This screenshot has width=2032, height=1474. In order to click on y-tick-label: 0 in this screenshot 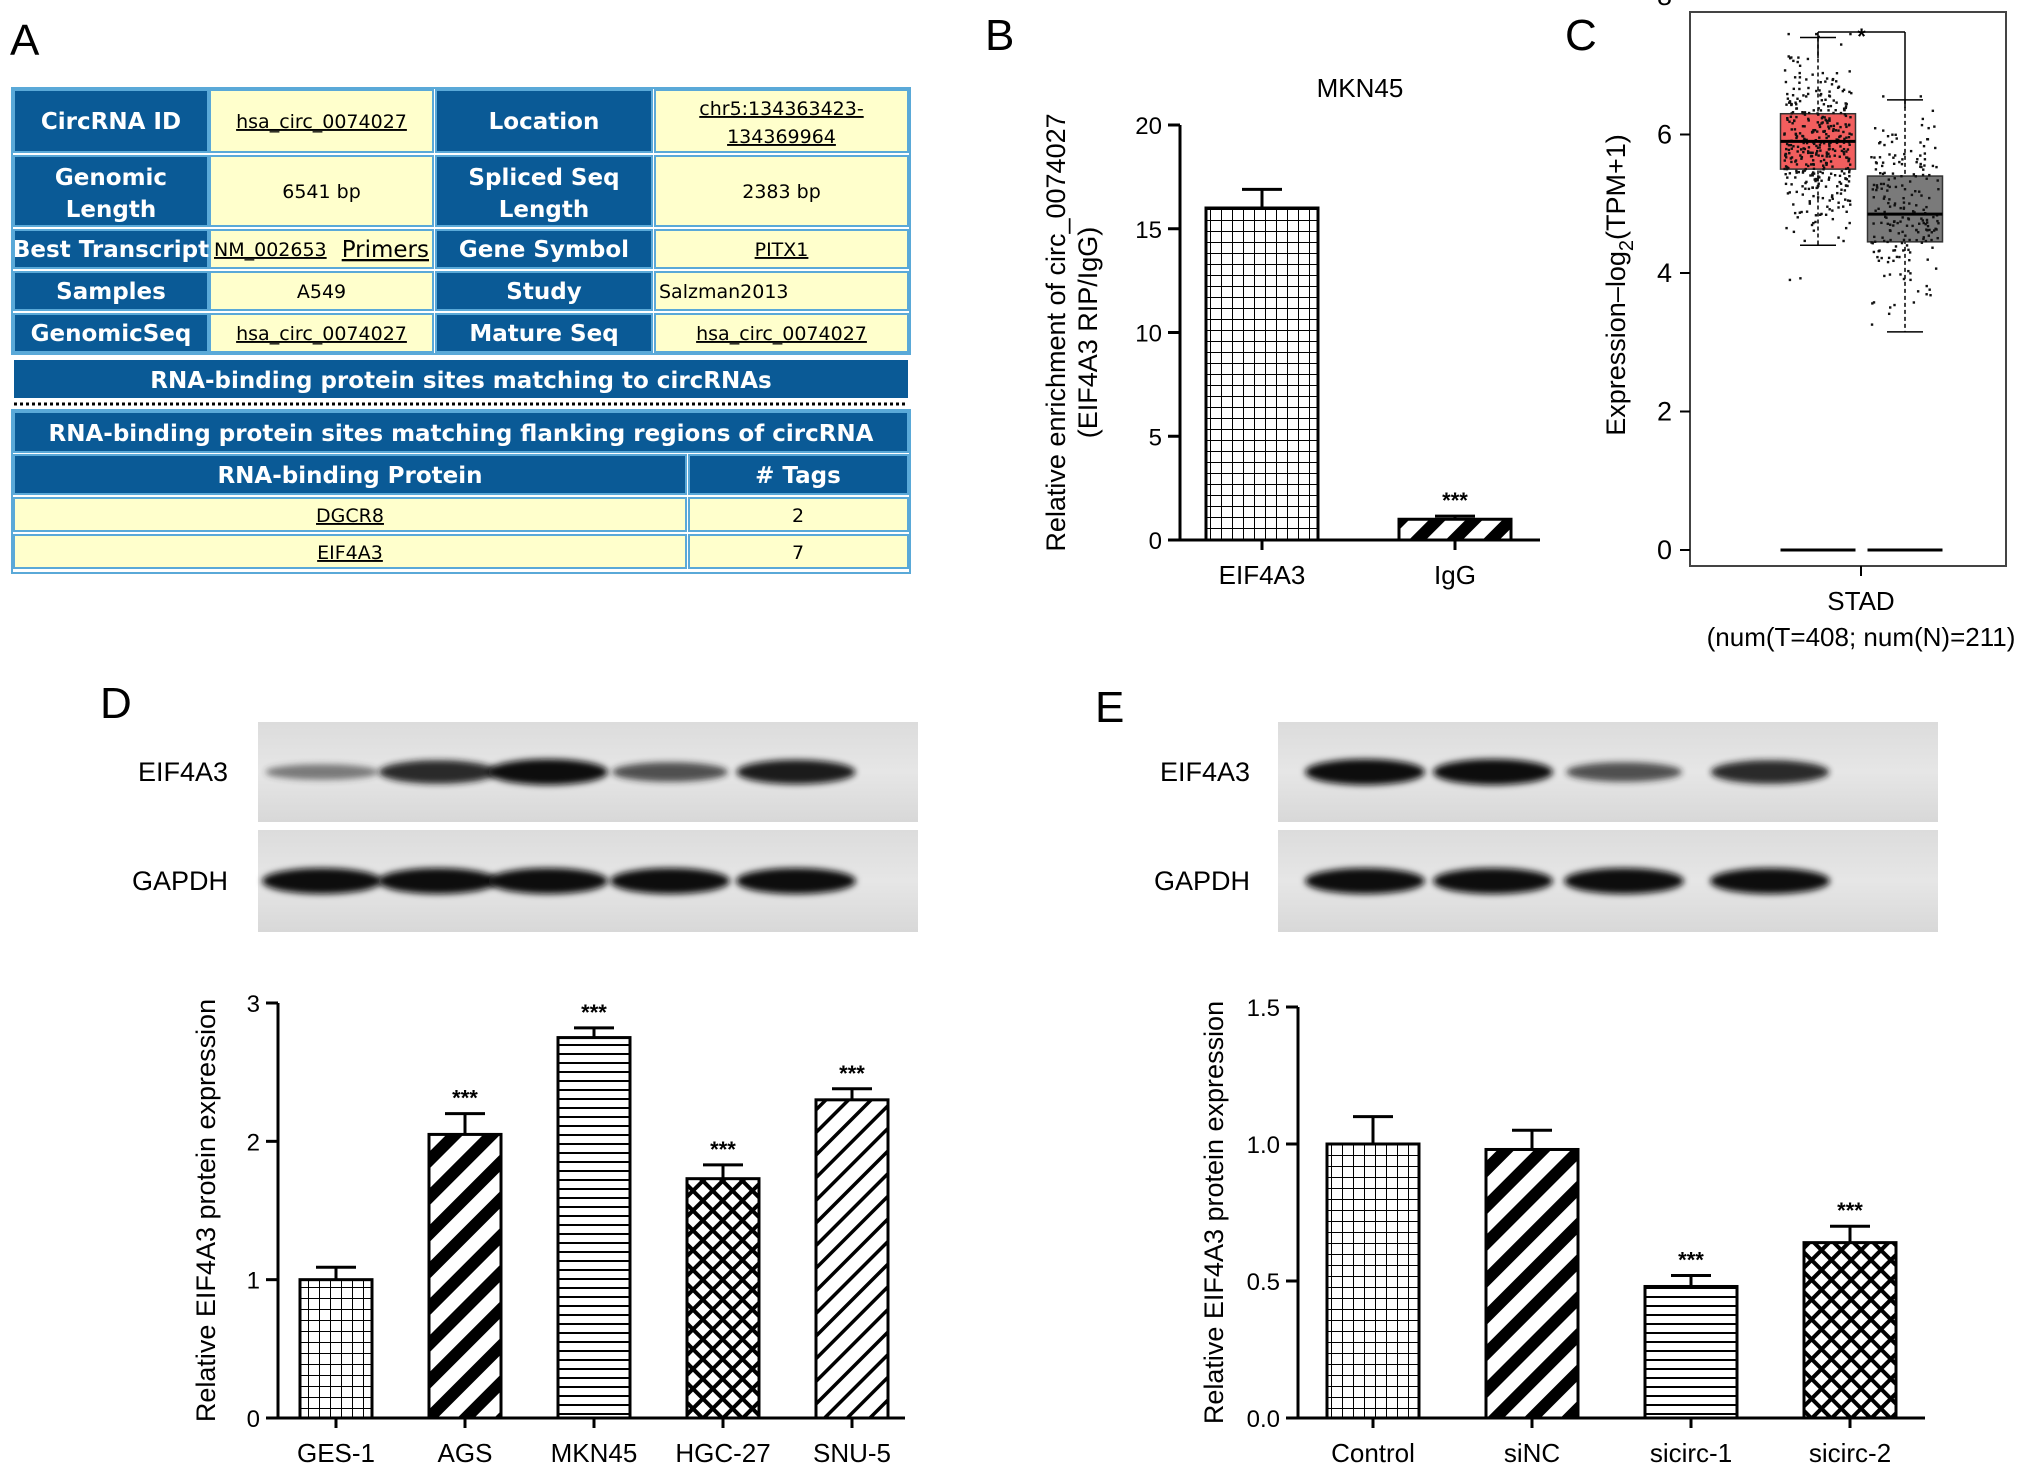, I will do `click(1155, 541)`.